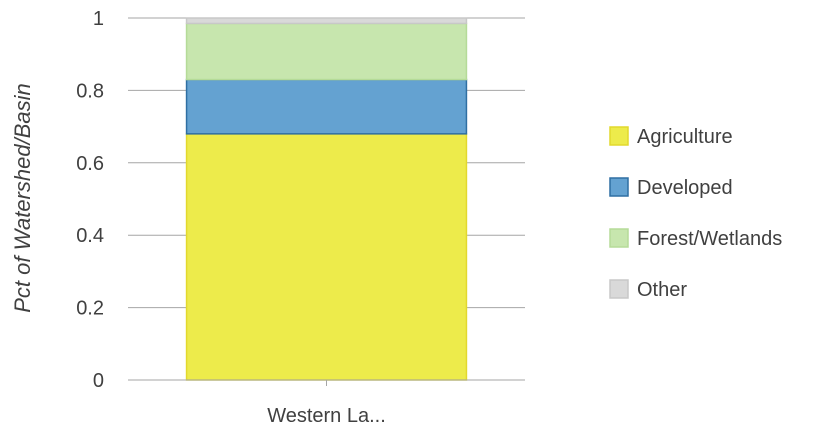 This screenshot has height=425, width=832. I want to click on y-axis-title: Pct of Watershed/Basin, so click(22, 198).